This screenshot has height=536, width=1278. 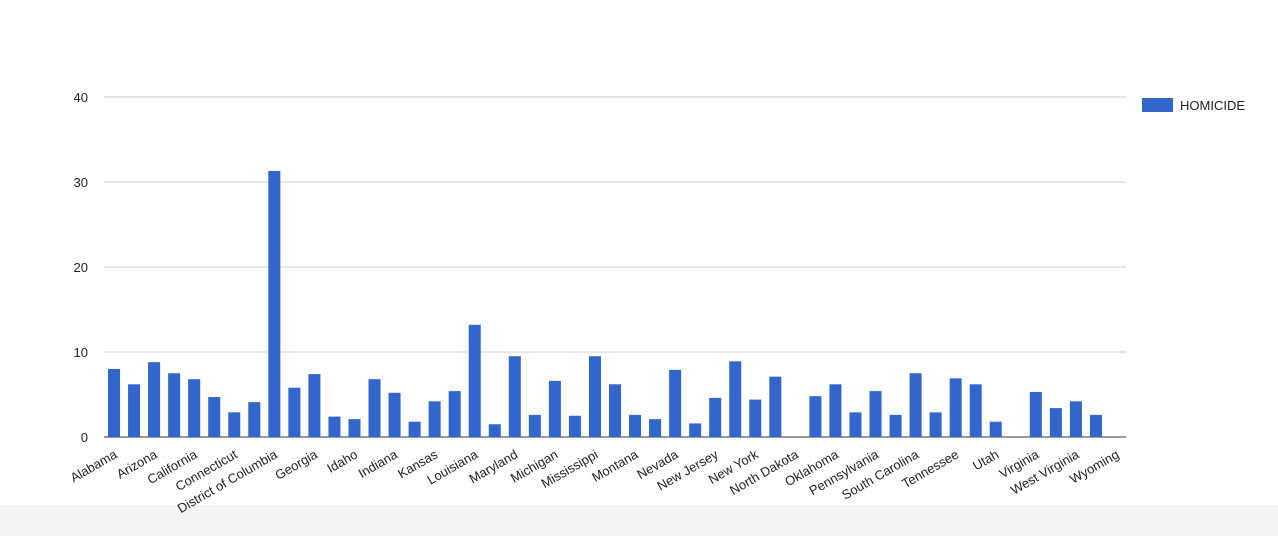 I want to click on x-tick-label: Indiana, so click(x=378, y=463).